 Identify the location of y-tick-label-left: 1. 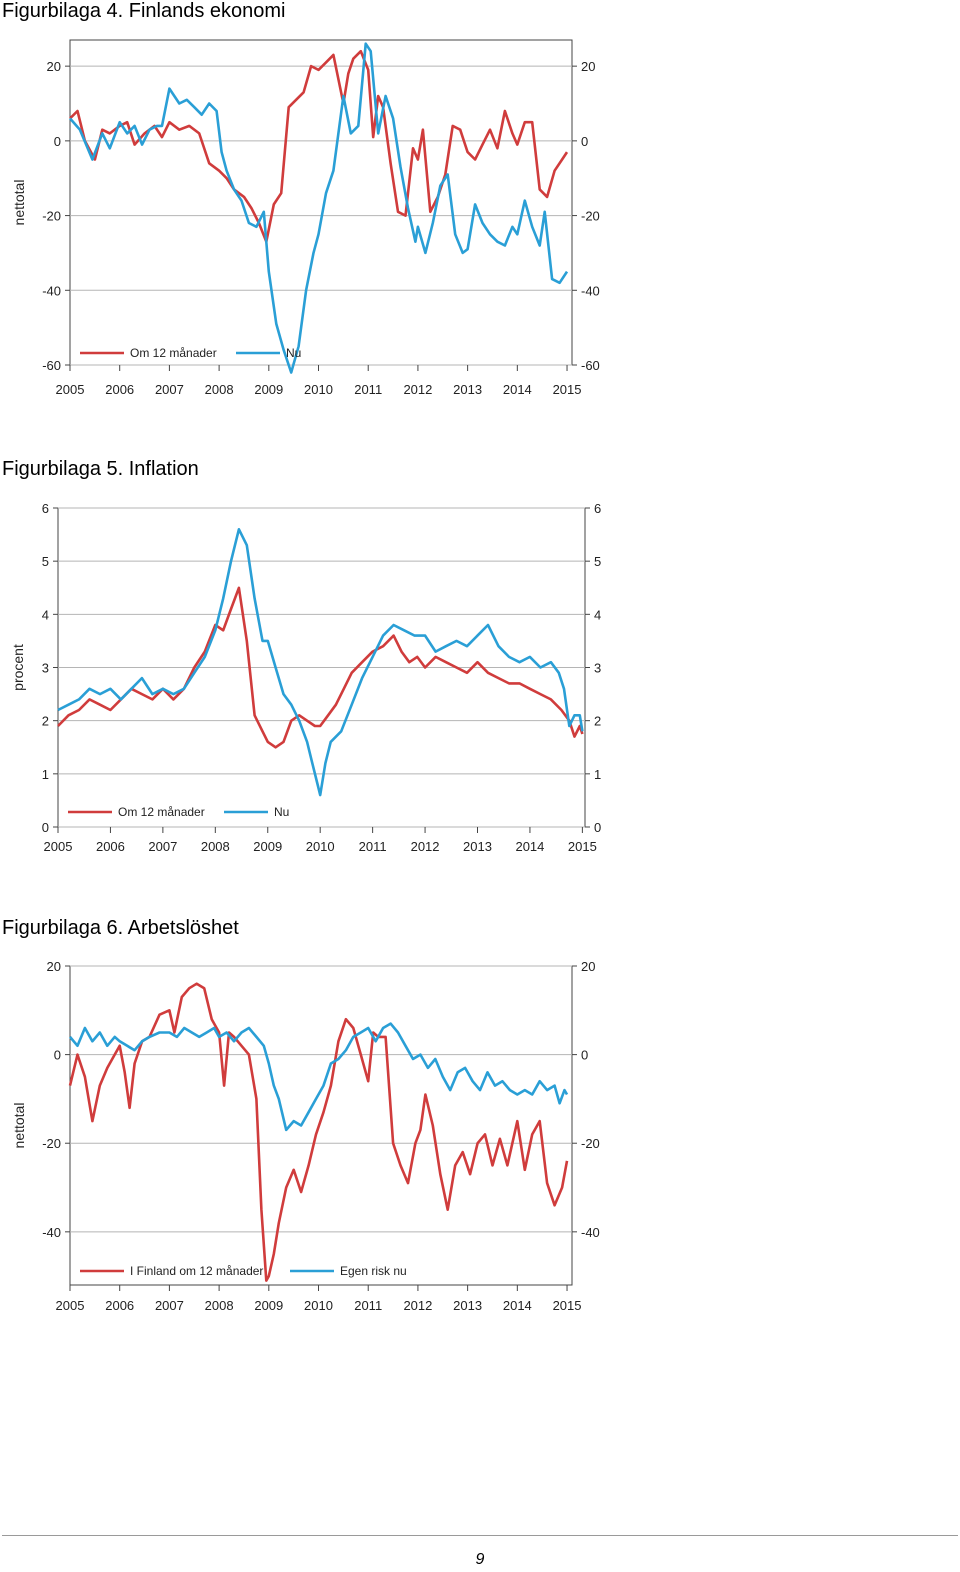
(45, 774).